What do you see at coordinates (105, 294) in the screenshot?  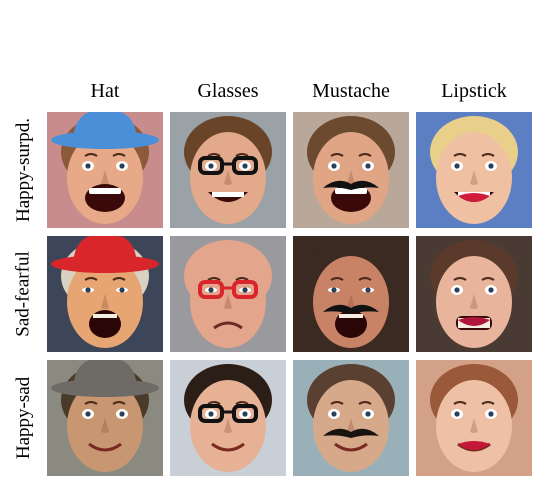 I see `face-image-sad-fearful-hat` at bounding box center [105, 294].